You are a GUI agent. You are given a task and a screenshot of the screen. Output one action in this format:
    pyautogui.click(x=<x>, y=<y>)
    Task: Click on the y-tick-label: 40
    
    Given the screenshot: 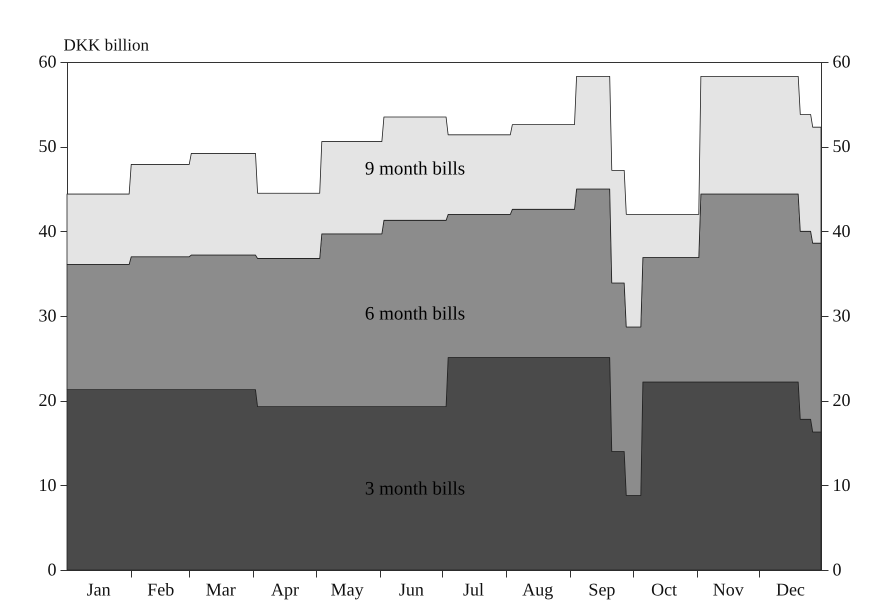 What is the action you would take?
    pyautogui.click(x=47, y=230)
    